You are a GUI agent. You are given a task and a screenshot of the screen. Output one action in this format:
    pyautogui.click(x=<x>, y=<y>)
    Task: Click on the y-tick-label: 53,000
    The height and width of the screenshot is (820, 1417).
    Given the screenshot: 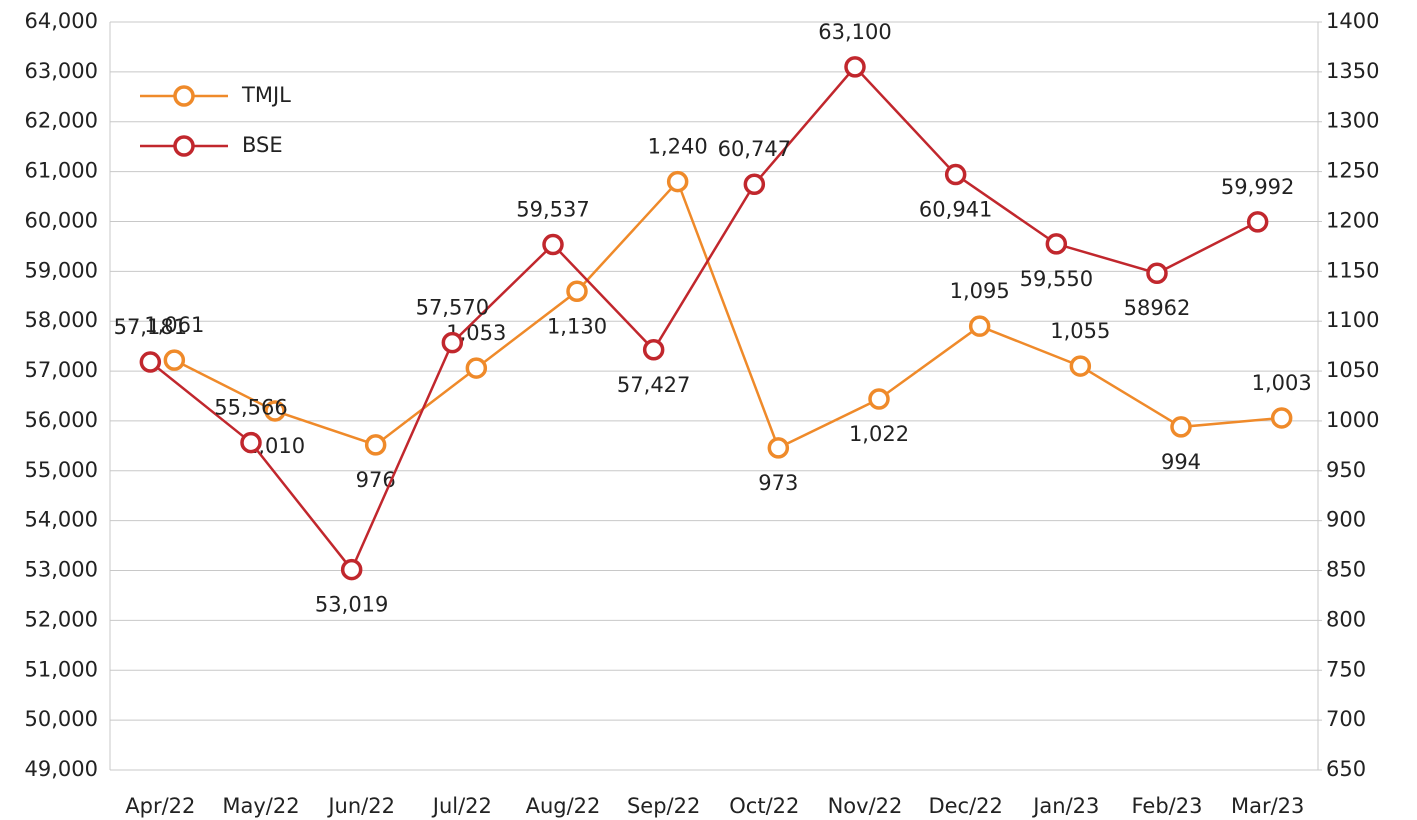 What is the action you would take?
    pyautogui.click(x=61, y=570)
    